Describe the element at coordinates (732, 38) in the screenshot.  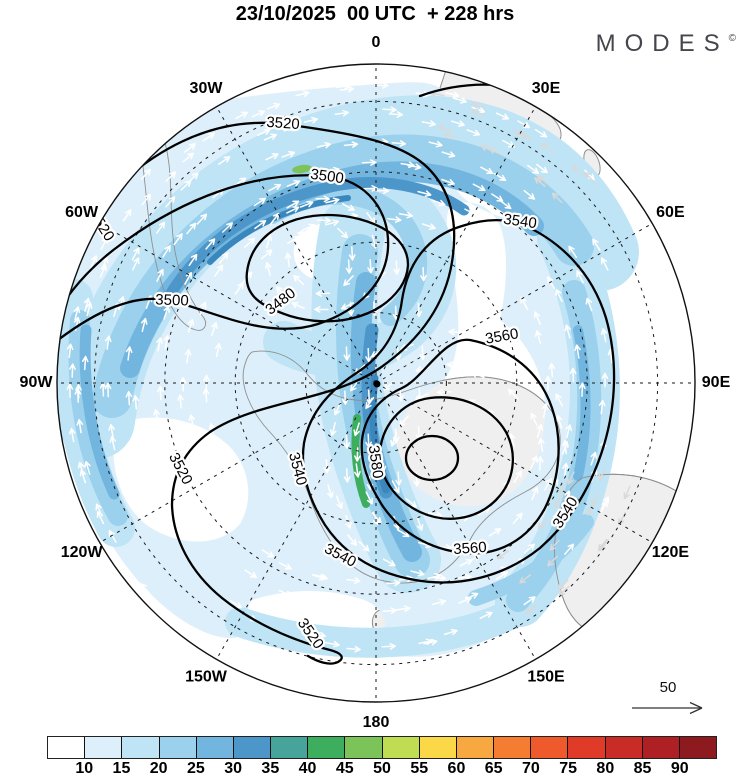
I see `brand-mark: ©` at that location.